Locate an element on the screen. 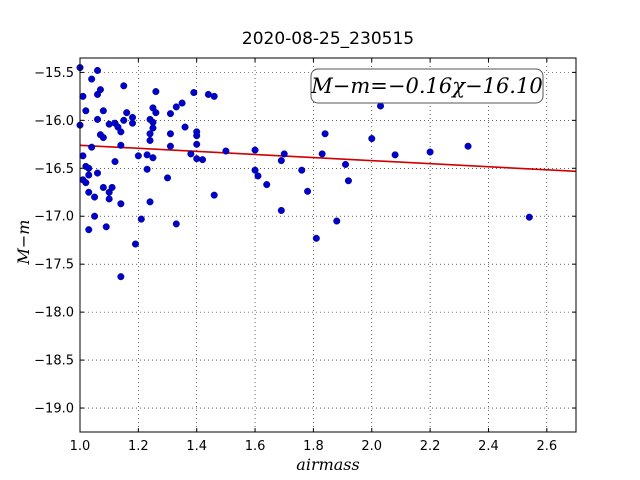 Image resolution: width=640 pixels, height=480 pixels. y-tick-label: −17.0 is located at coordinates (54, 217).